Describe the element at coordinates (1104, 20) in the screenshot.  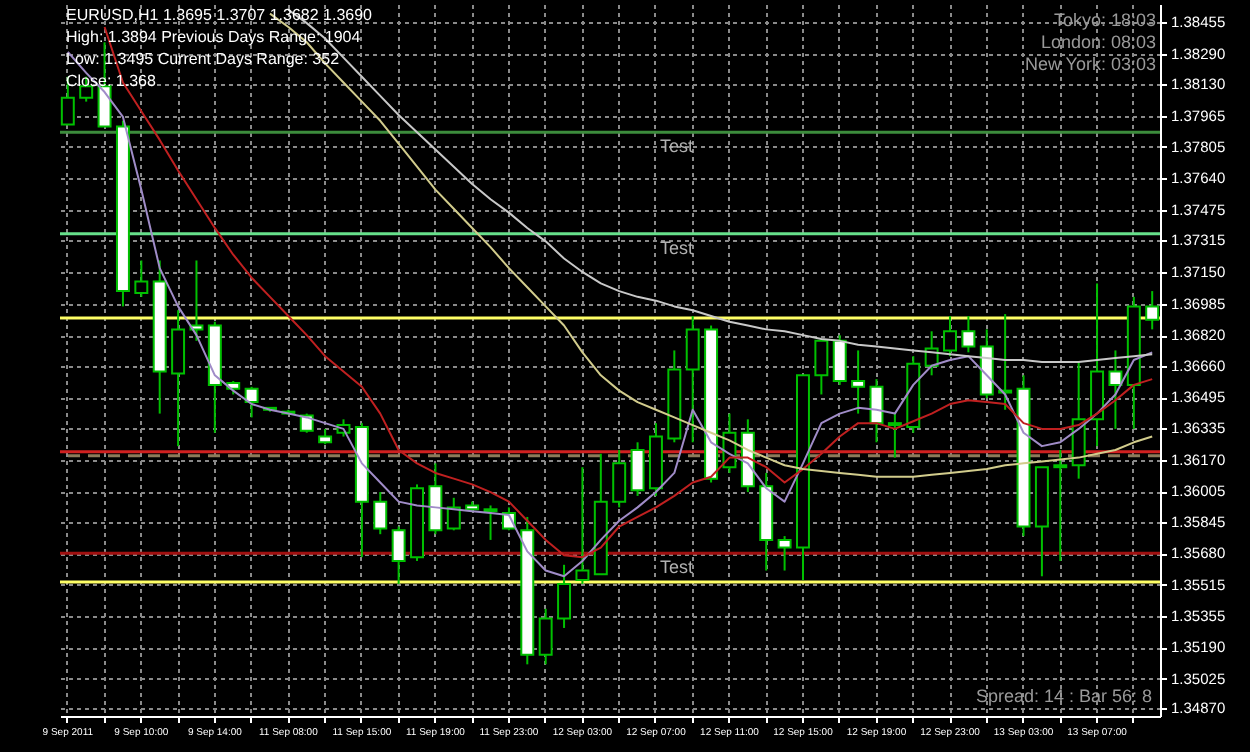
I see `annotation: Tokyo: 18:03` at that location.